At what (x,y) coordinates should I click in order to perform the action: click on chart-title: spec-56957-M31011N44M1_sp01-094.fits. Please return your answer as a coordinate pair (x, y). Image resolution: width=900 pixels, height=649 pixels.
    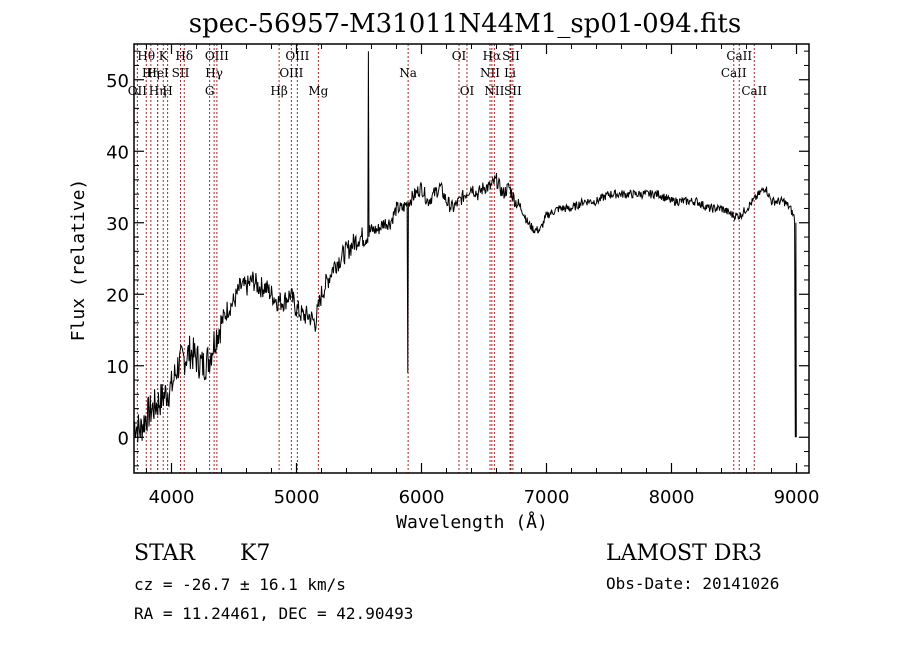
    Looking at the image, I should click on (465, 24).